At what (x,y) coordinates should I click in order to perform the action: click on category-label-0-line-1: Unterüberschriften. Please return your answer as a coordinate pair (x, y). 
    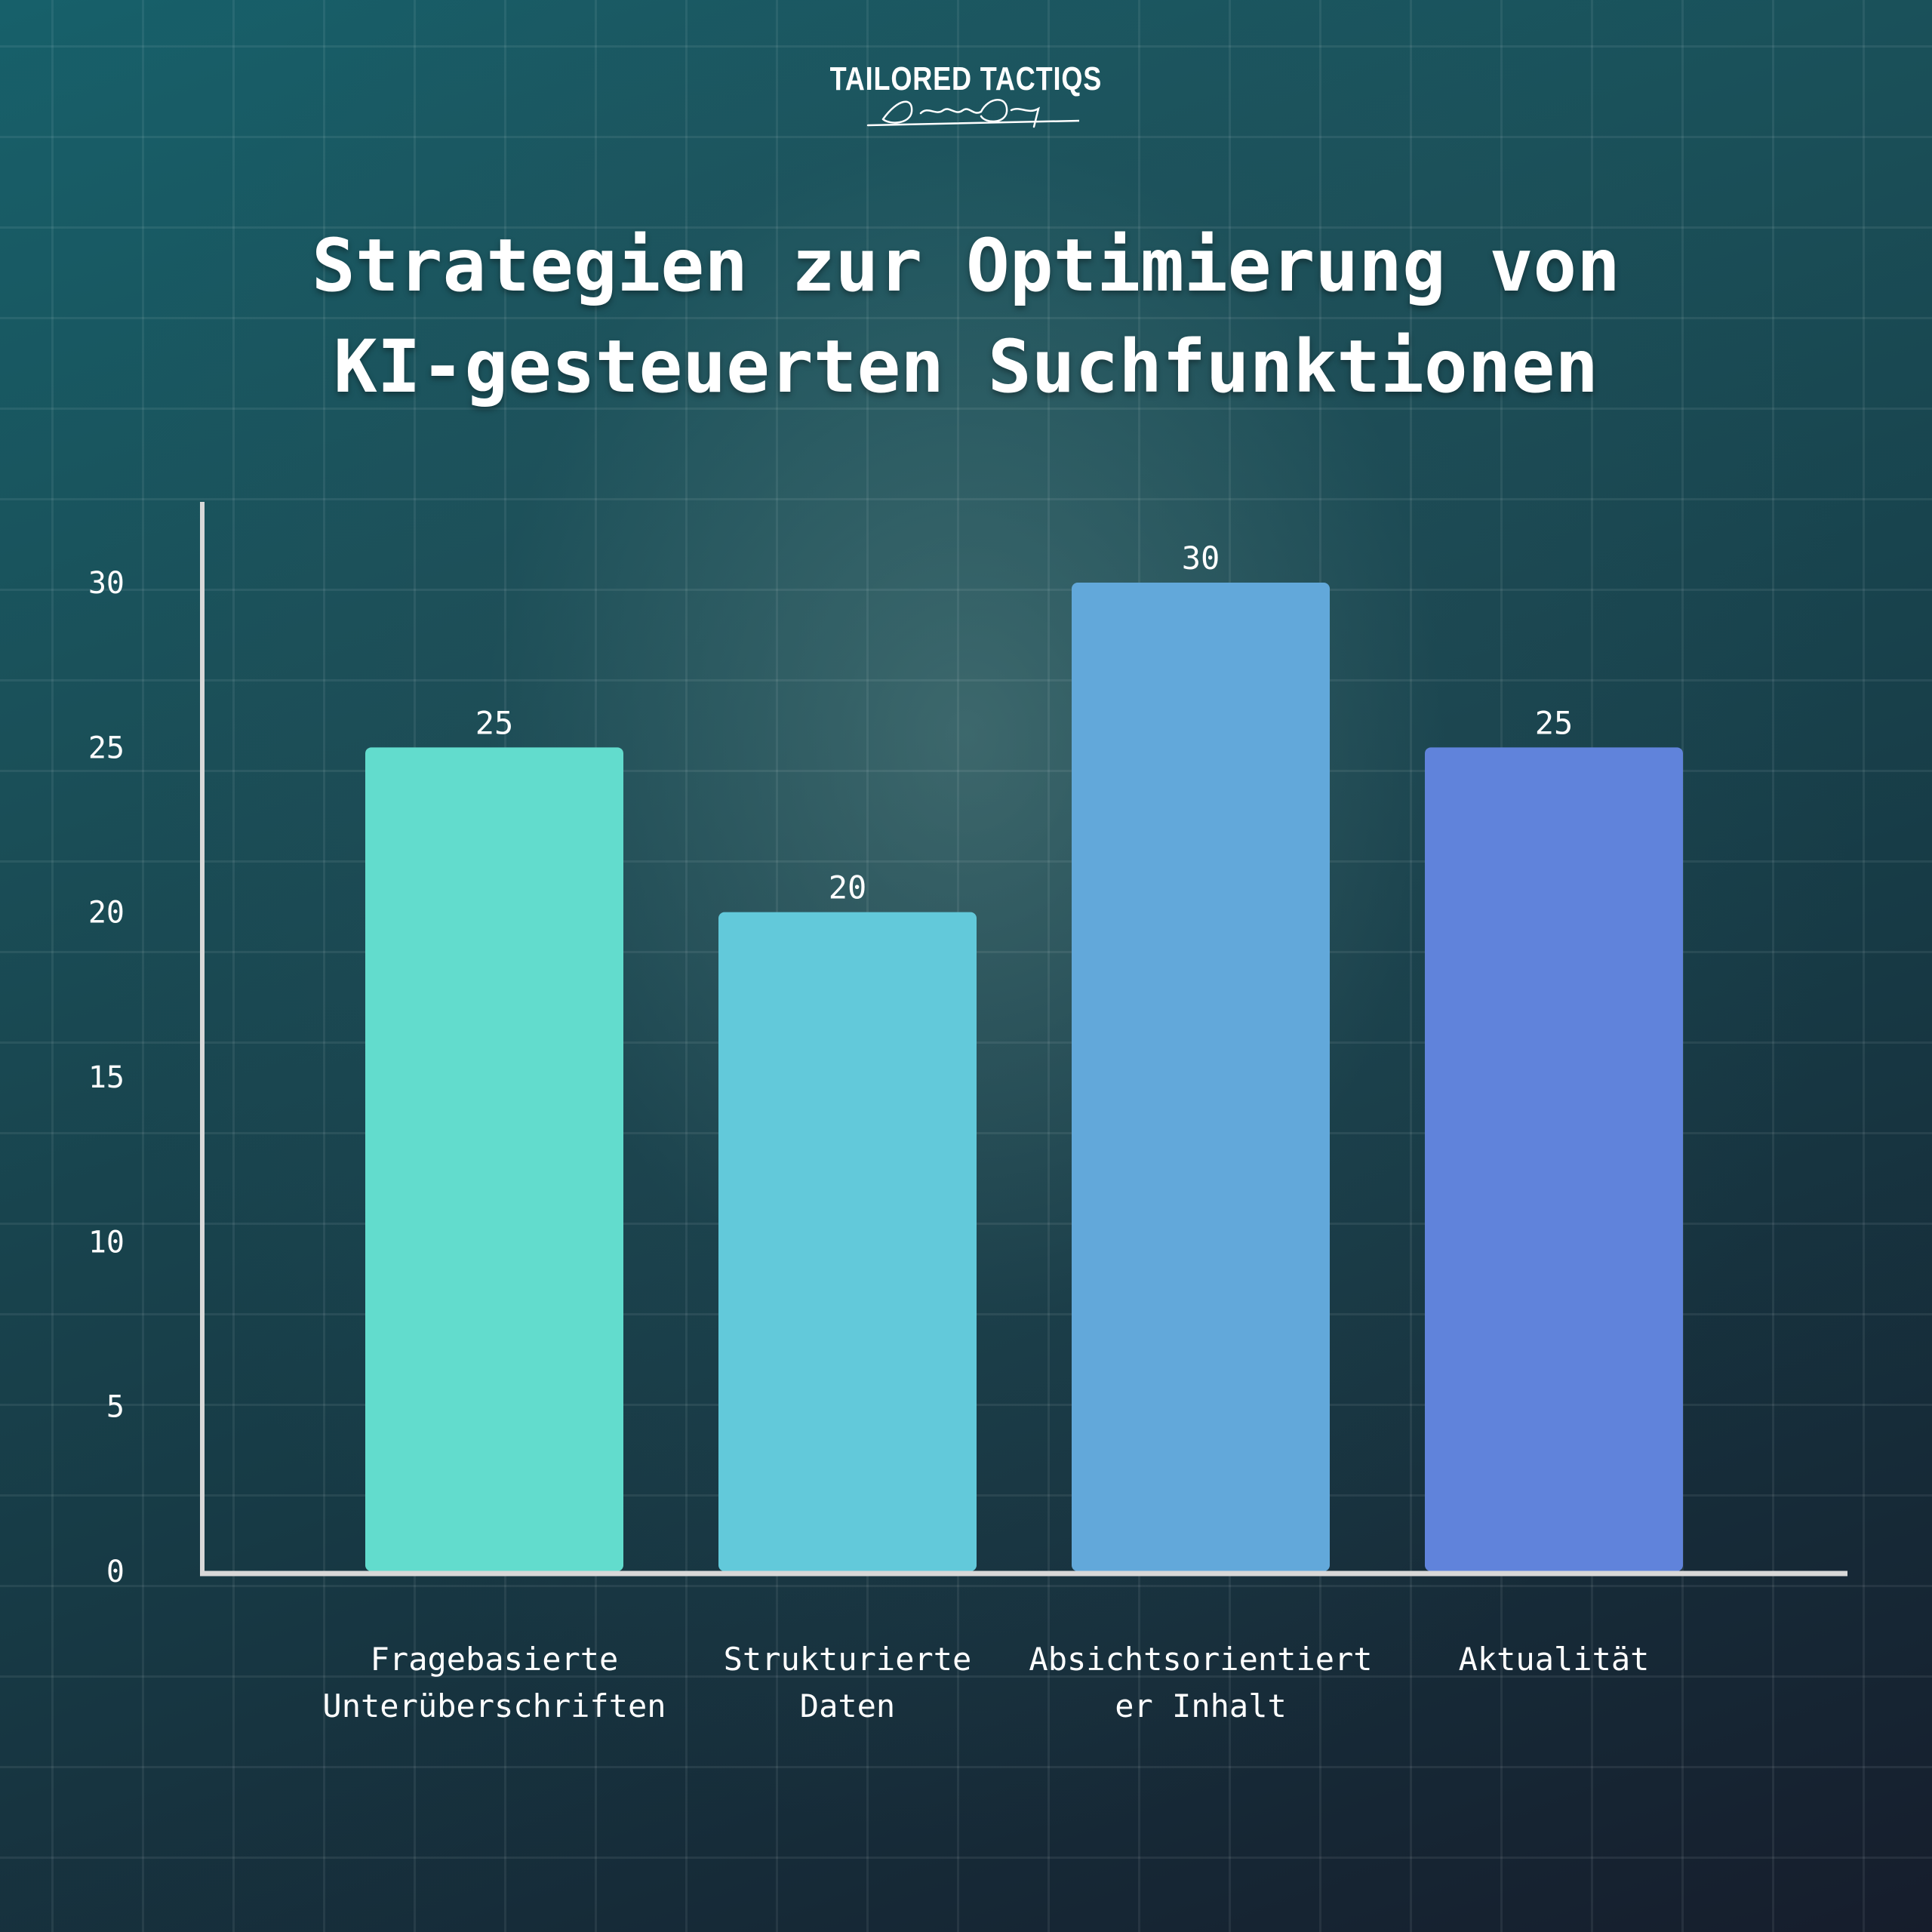
    Looking at the image, I should click on (494, 1705).